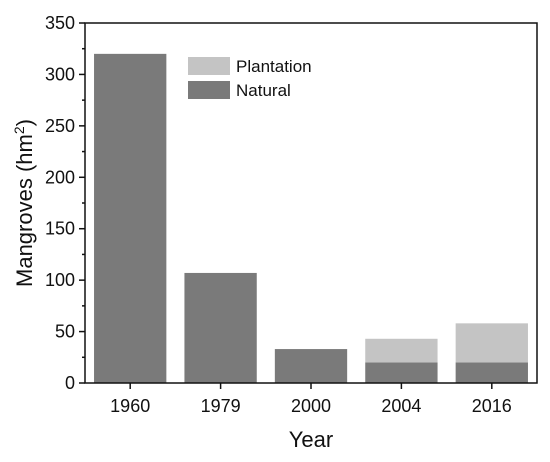 Image resolution: width=550 pixels, height=462 pixels. What do you see at coordinates (491, 372) in the screenshot?
I see `bar-natural-2016` at bounding box center [491, 372].